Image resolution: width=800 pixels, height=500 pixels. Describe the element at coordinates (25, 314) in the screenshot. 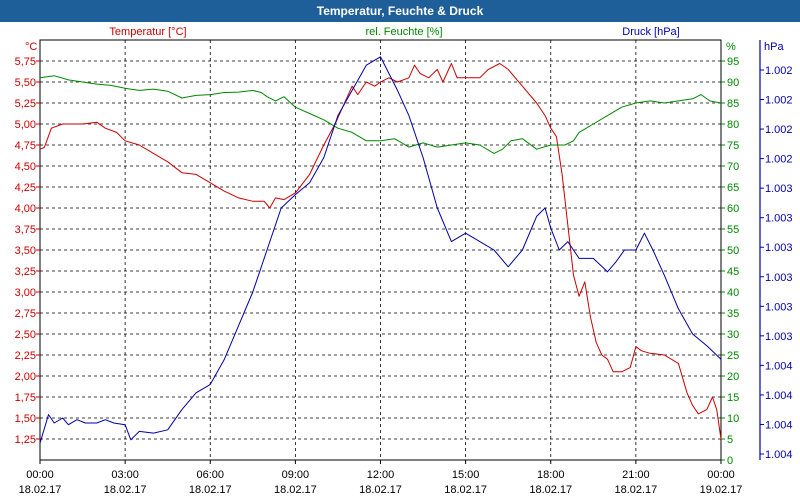

I see `temperature-tick-label: 2,75` at that location.